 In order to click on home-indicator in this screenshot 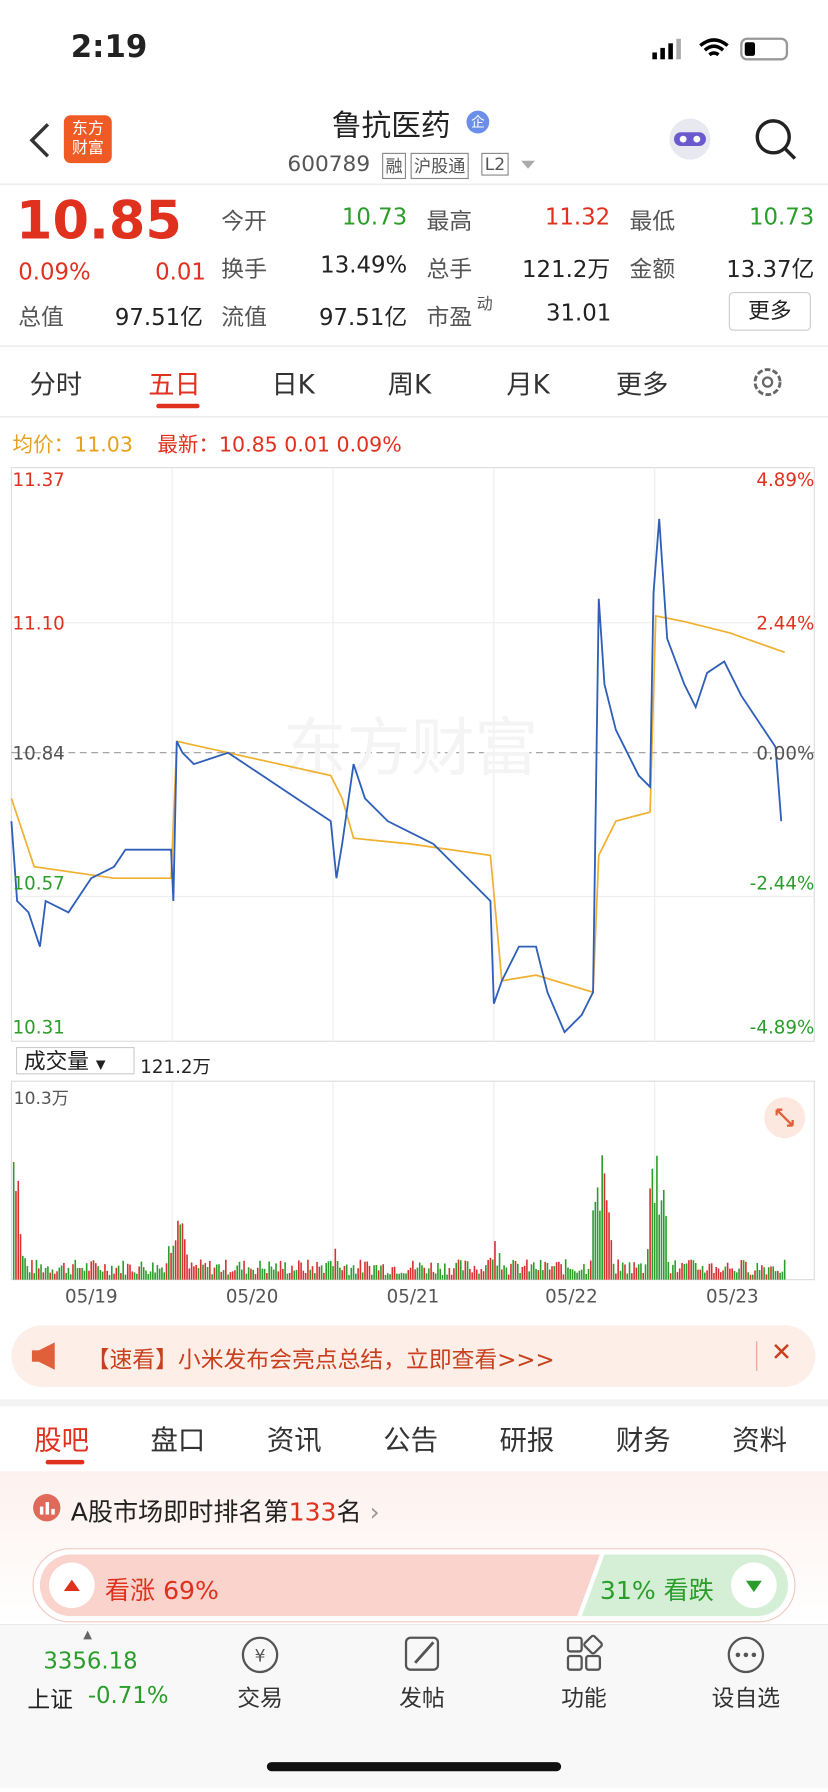, I will do `click(414, 1767)`.